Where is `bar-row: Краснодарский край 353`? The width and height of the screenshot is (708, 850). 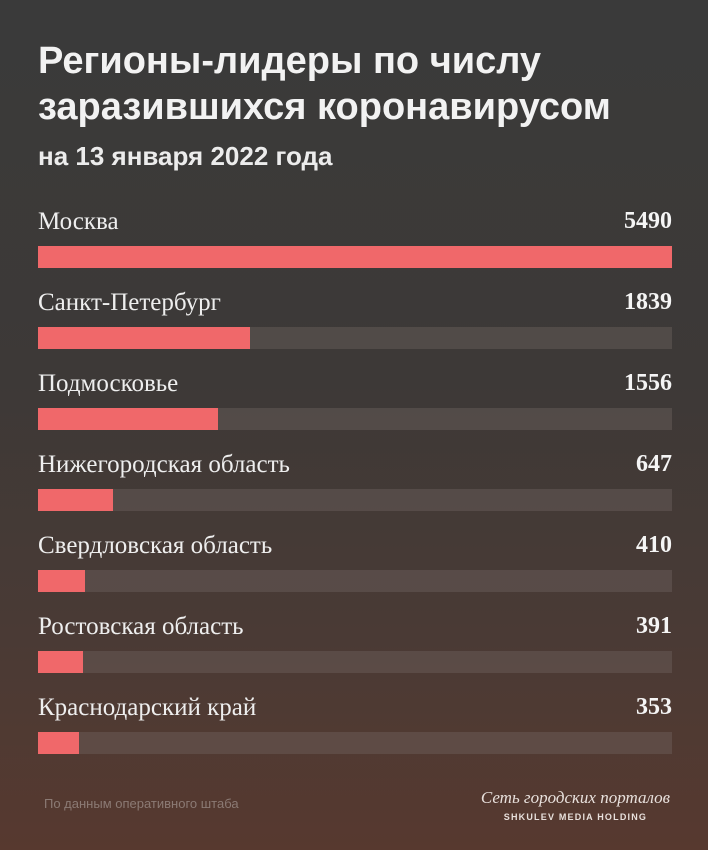
bar-row: Краснодарский край 353 is located at coordinates (355, 726).